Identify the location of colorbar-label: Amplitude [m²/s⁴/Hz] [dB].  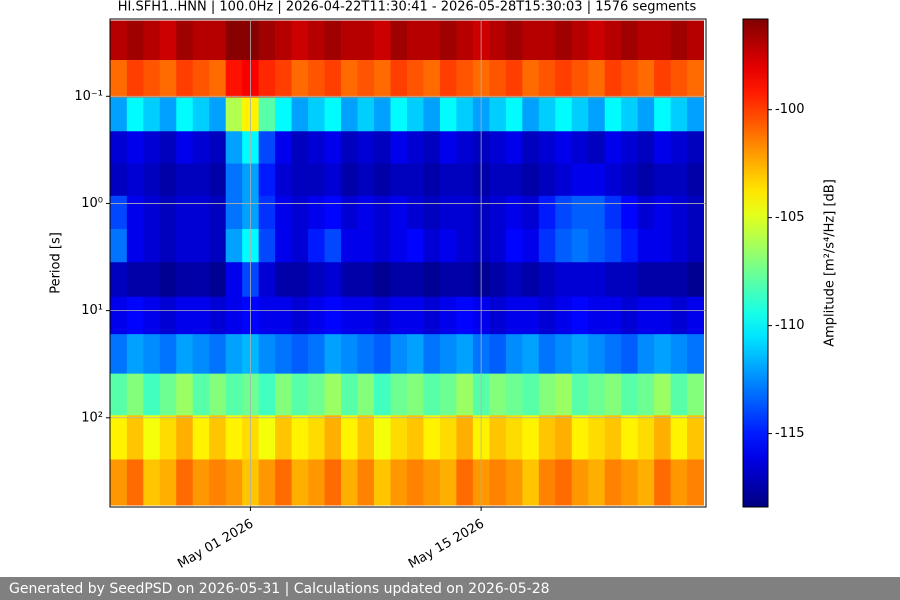
(830, 263).